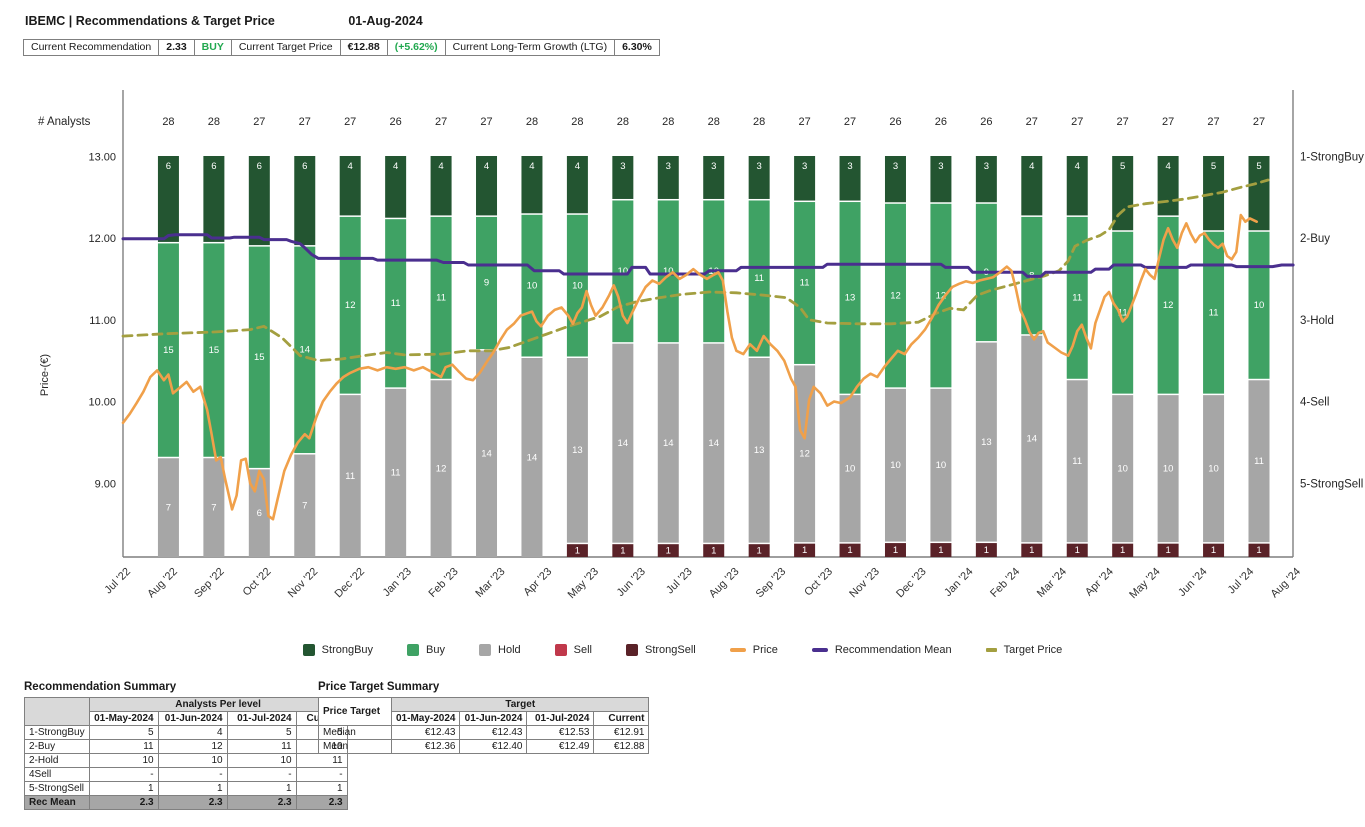  What do you see at coordinates (577, 122) in the screenshot?
I see `analyst-count: 28` at bounding box center [577, 122].